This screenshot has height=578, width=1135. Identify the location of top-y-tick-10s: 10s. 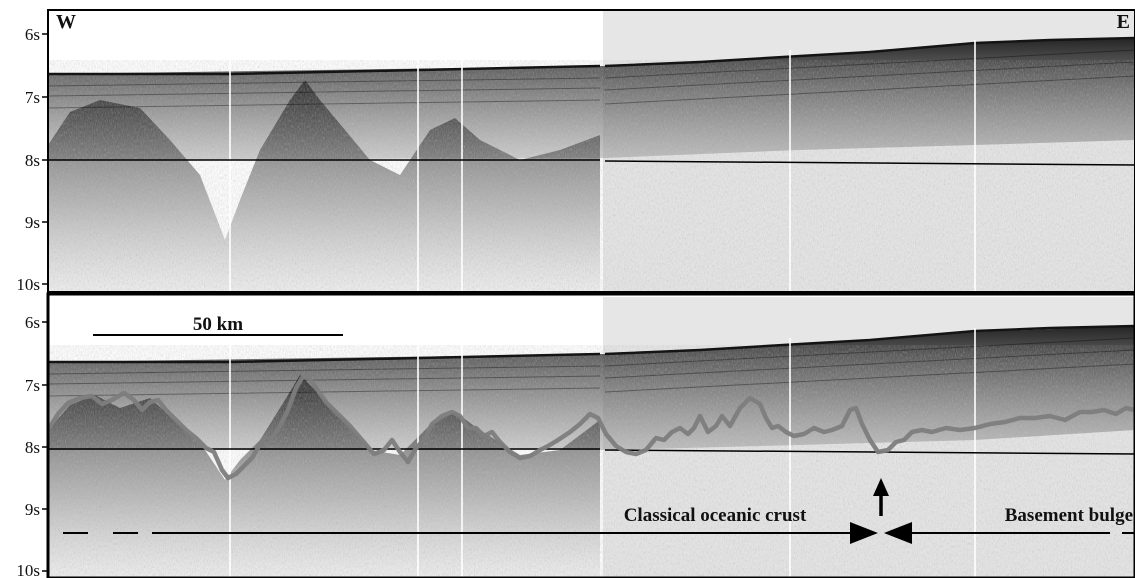
(28, 284).